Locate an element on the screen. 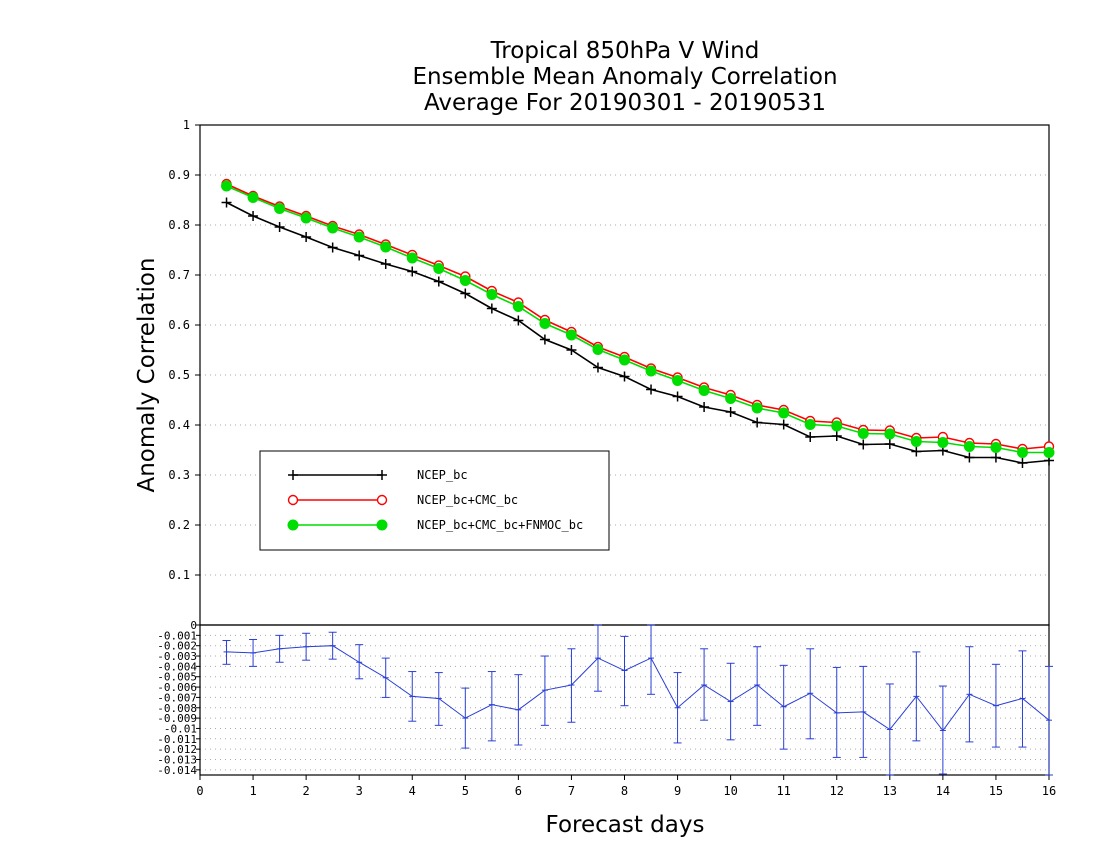  x-tick-label: 6 is located at coordinates (518, 791).